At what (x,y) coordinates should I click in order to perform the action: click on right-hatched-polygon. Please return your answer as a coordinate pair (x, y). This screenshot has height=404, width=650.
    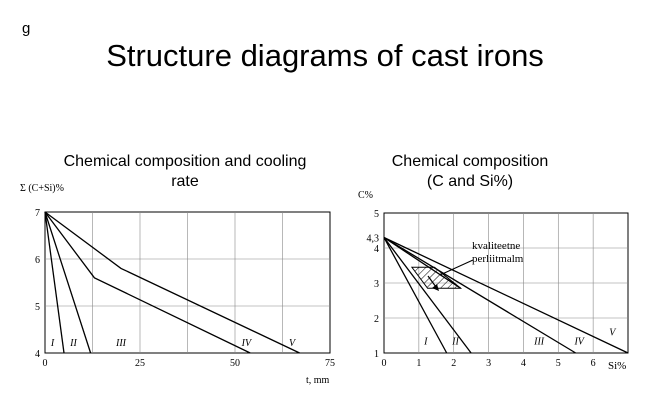
    Looking at the image, I should click on (436, 277).